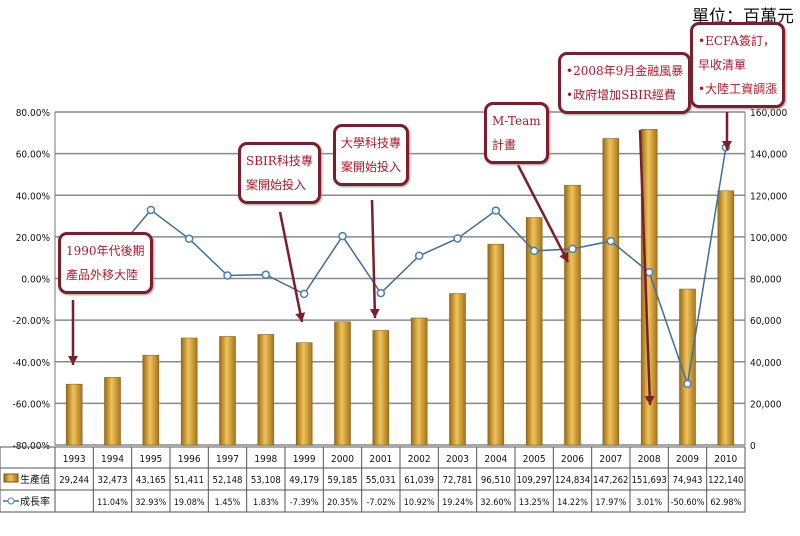  I want to click on left-tick-label: 0.00%, so click(35, 280).